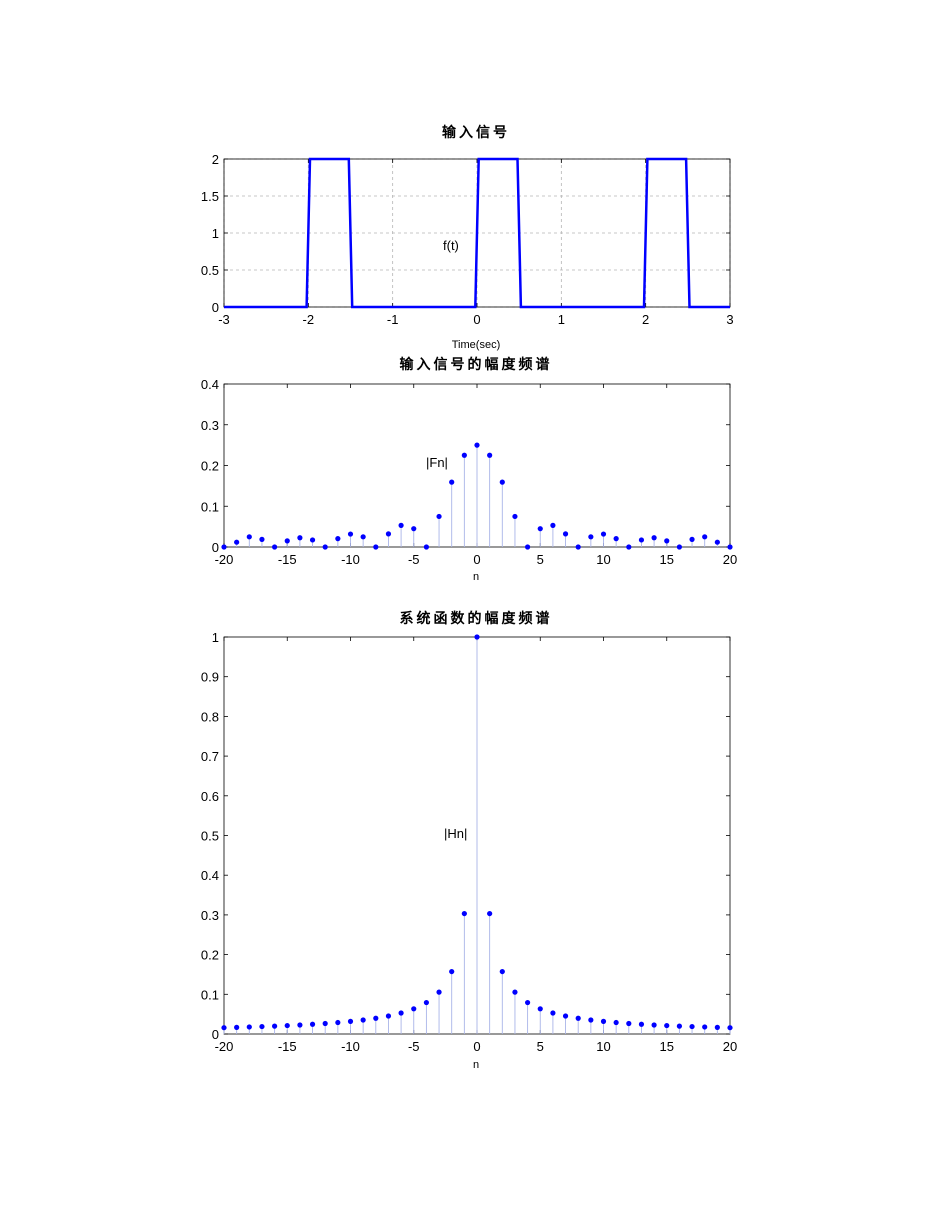  I want to click on x-tick-label: -1, so click(393, 319).